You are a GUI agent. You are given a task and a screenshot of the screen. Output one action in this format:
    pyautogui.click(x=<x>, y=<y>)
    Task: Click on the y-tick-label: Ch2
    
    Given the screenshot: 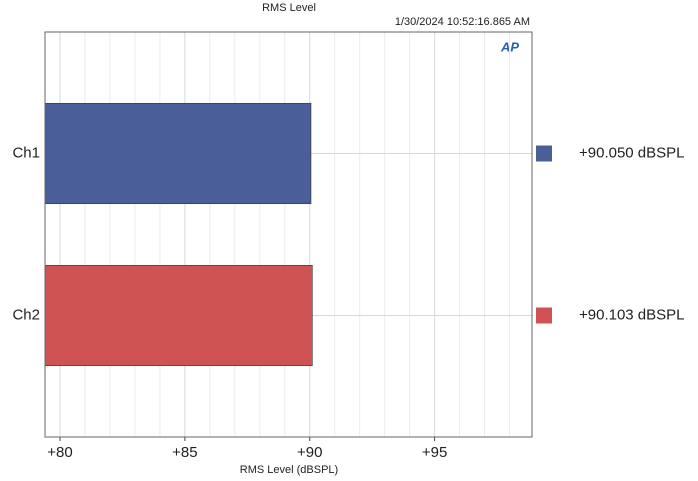 What is the action you would take?
    pyautogui.click(x=26, y=314)
    